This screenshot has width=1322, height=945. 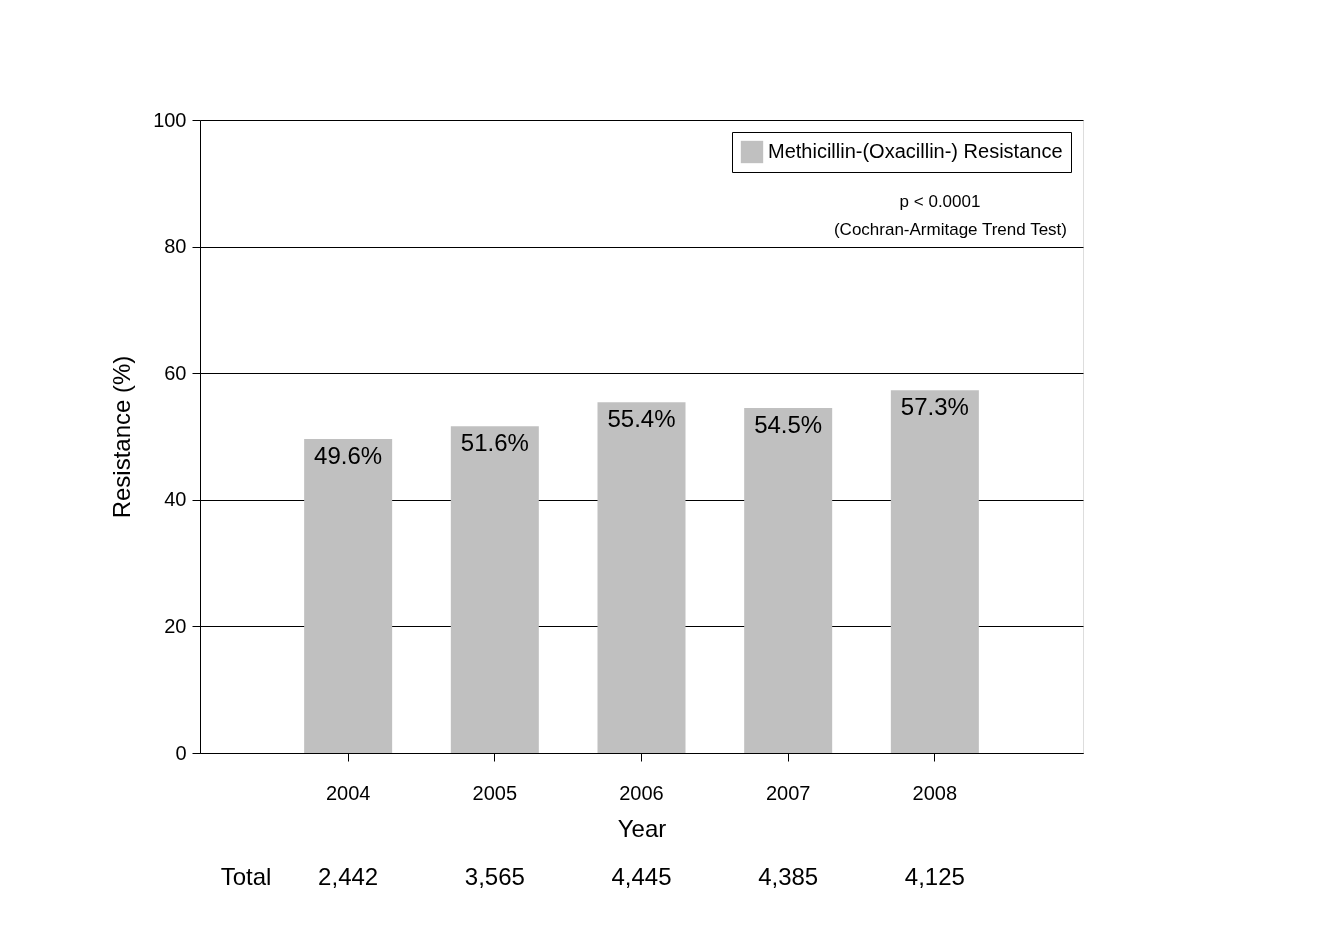 I want to click on x-tick-label: 2008, so click(x=935, y=792).